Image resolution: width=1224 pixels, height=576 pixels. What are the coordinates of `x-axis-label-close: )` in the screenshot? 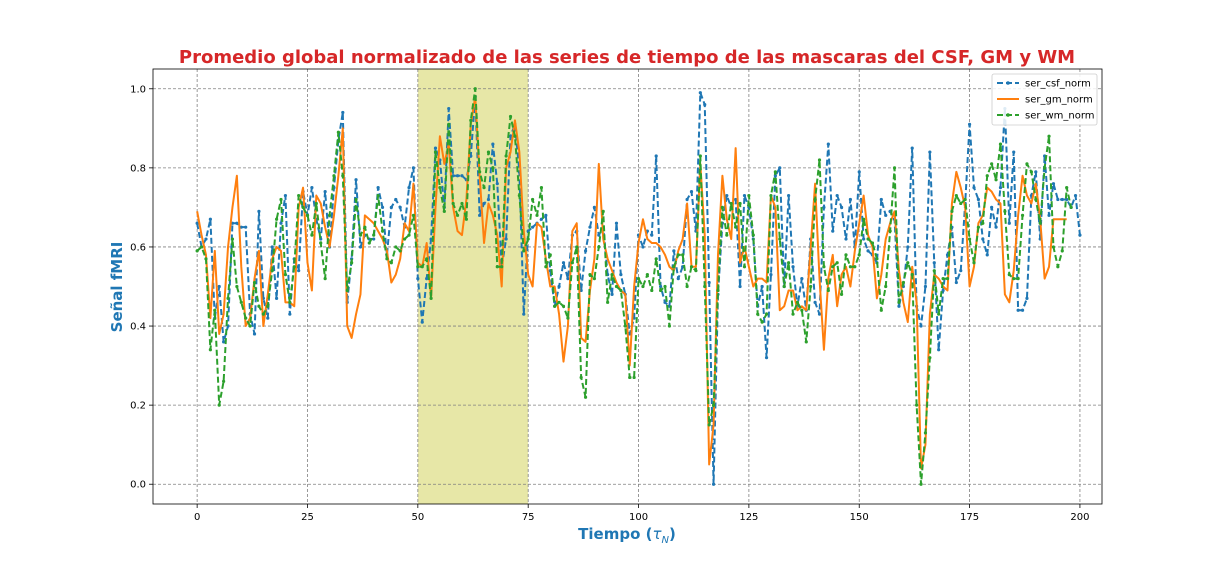 It's located at (672, 534).